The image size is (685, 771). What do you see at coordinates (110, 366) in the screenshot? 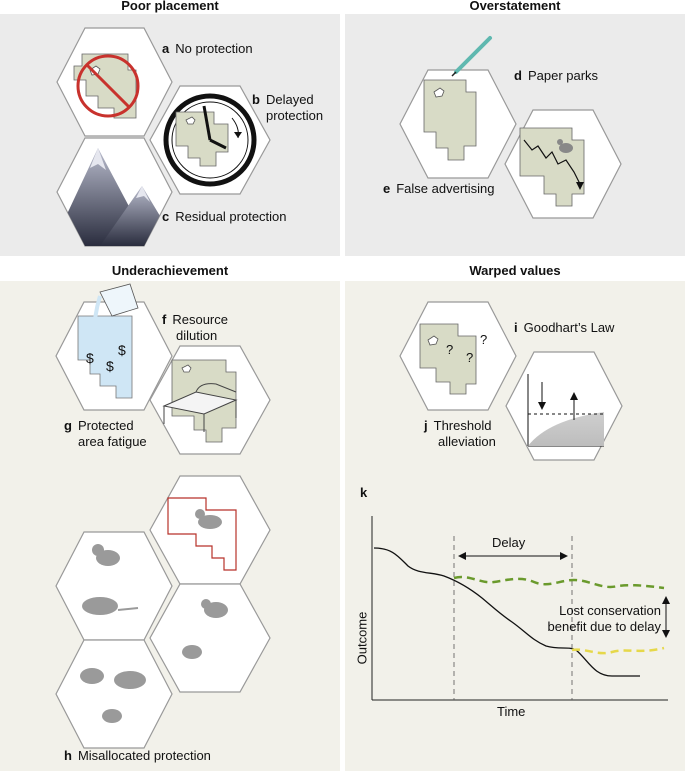
I see `dollar-sign-3: $` at bounding box center [110, 366].